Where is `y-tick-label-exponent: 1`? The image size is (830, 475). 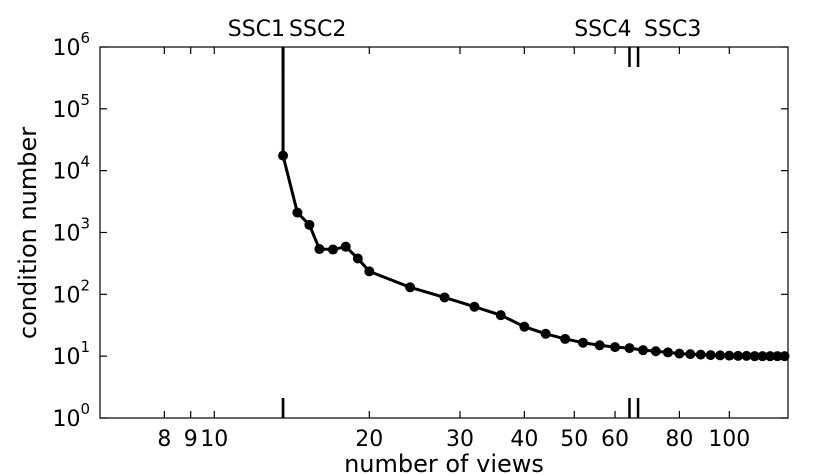 y-tick-label-exponent: 1 is located at coordinates (85, 347).